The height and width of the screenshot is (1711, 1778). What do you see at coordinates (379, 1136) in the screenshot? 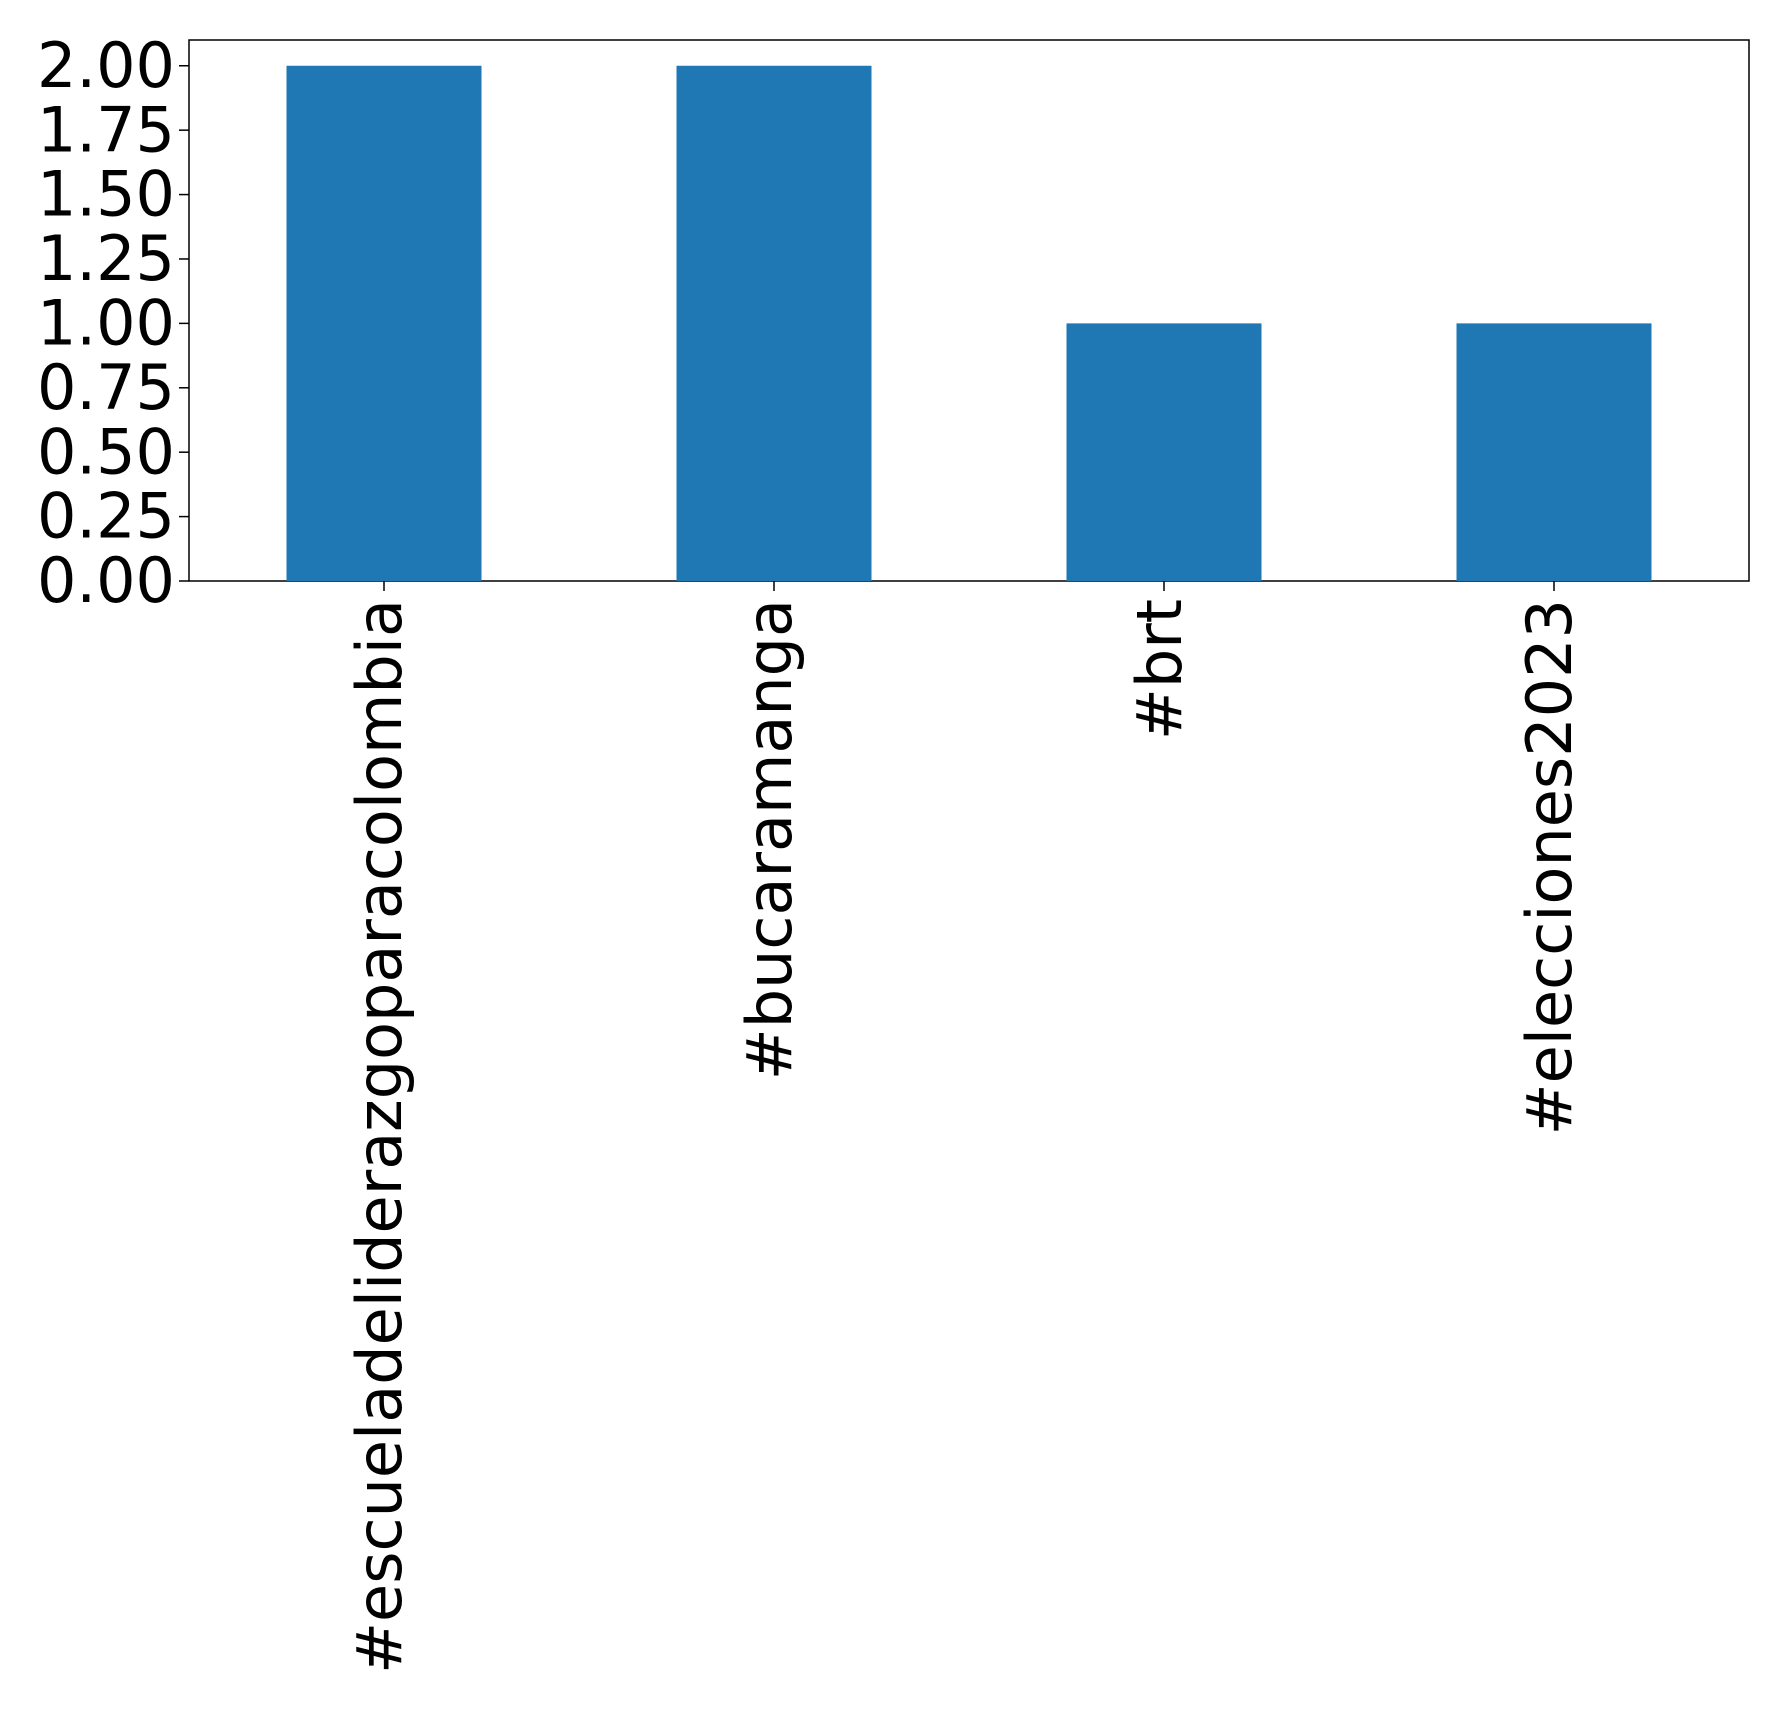
I see `x-tick-label: #escueladeliderazgoparacolombia` at bounding box center [379, 1136].